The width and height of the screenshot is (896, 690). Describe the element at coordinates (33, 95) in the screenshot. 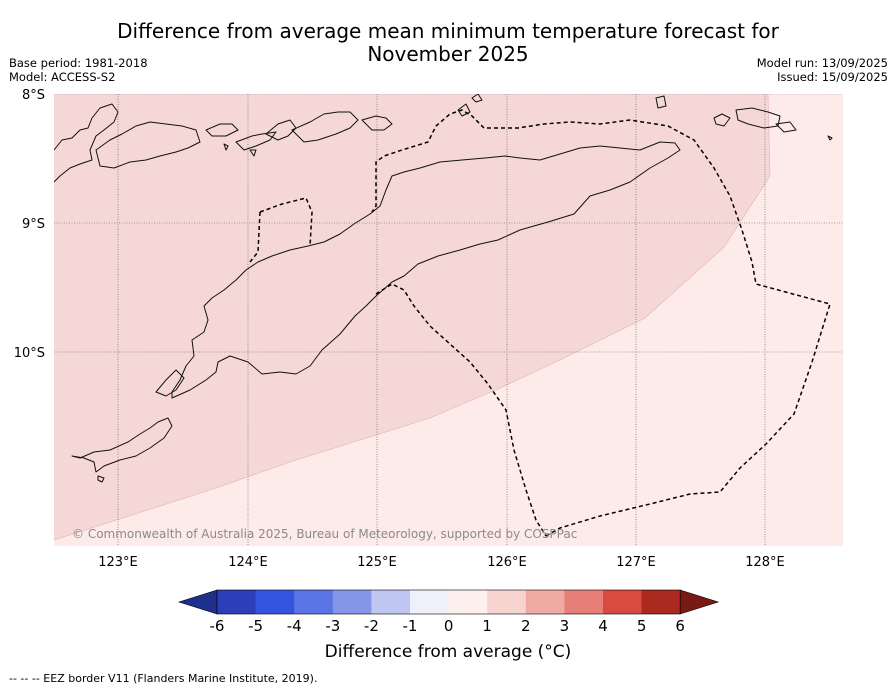

I see `lat-label: 8°S` at that location.